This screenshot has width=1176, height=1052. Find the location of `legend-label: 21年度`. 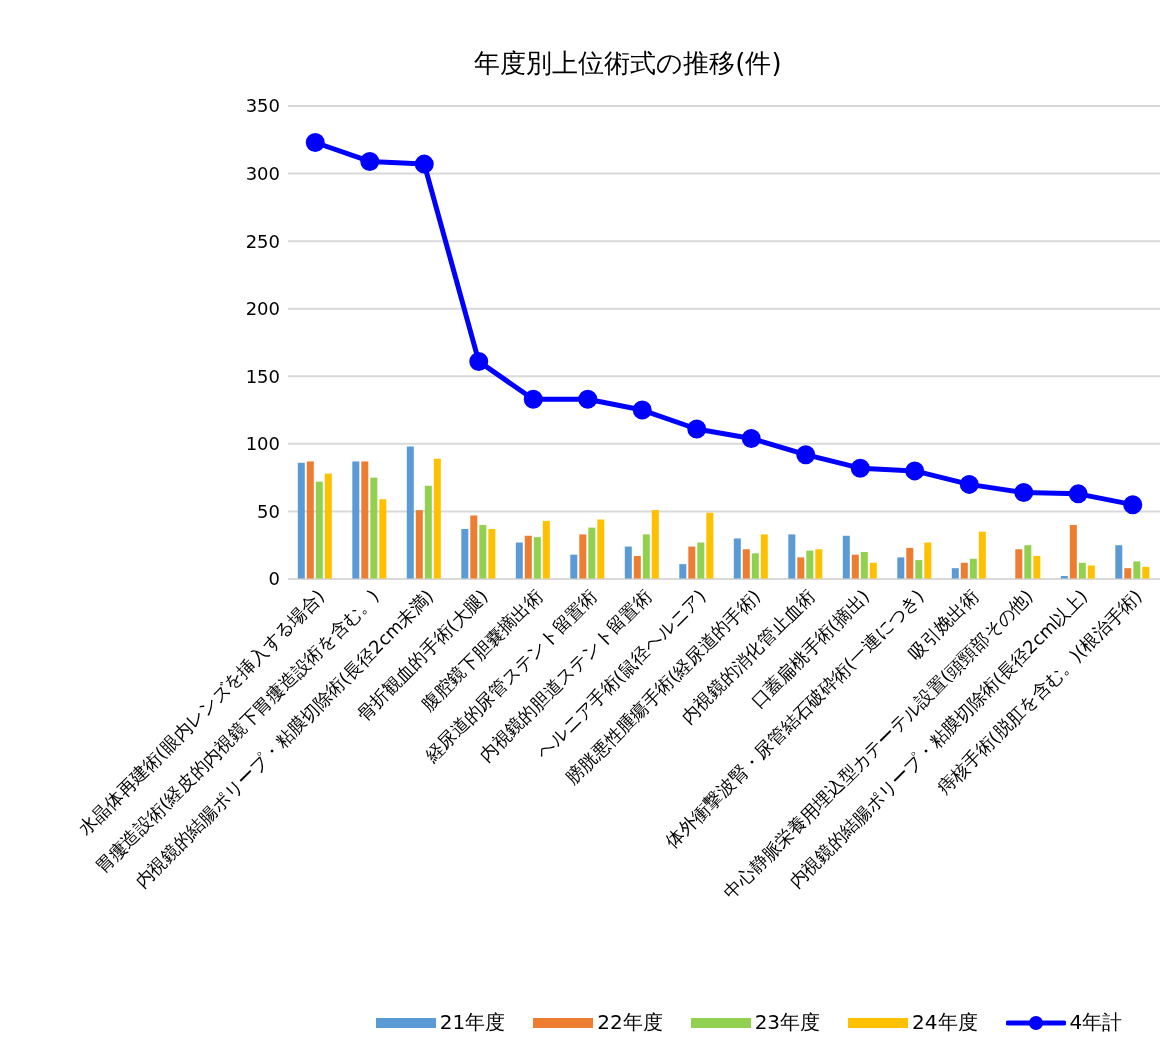

legend-label: 21年度 is located at coordinates (472, 1022).